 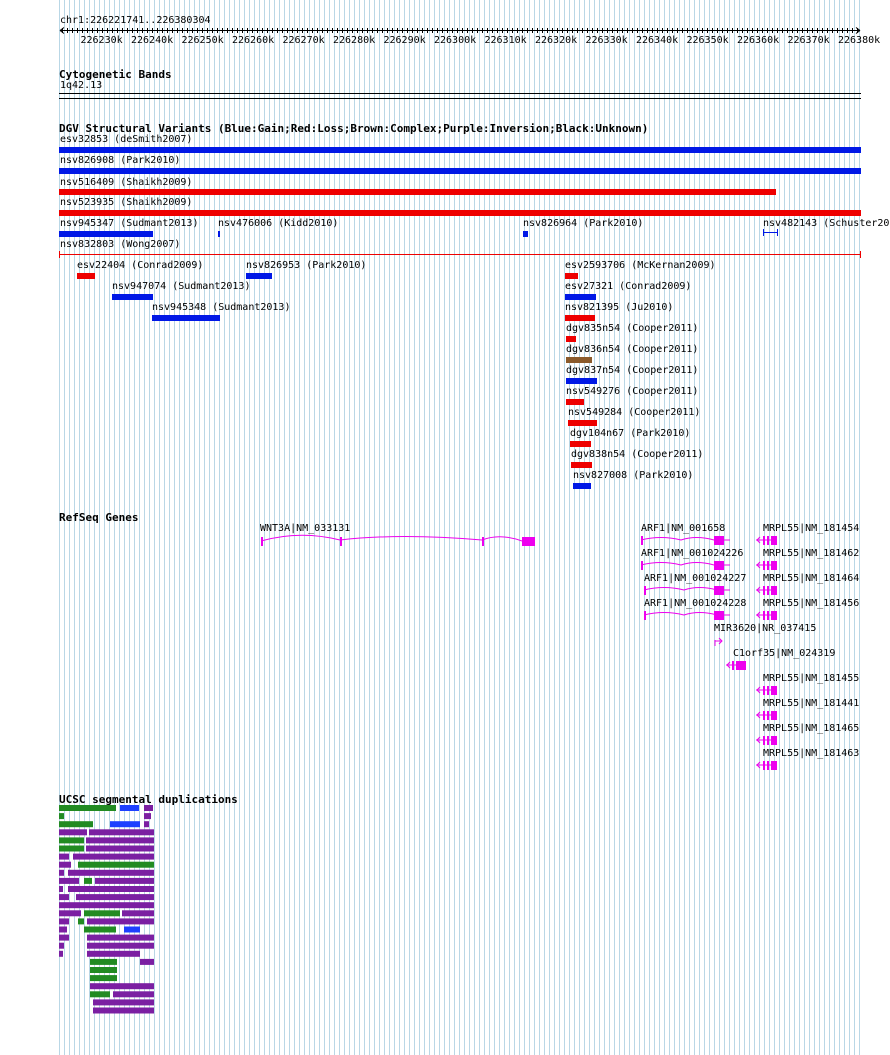 I want to click on ruler-tick-label: 226300k, so click(x=455, y=40).